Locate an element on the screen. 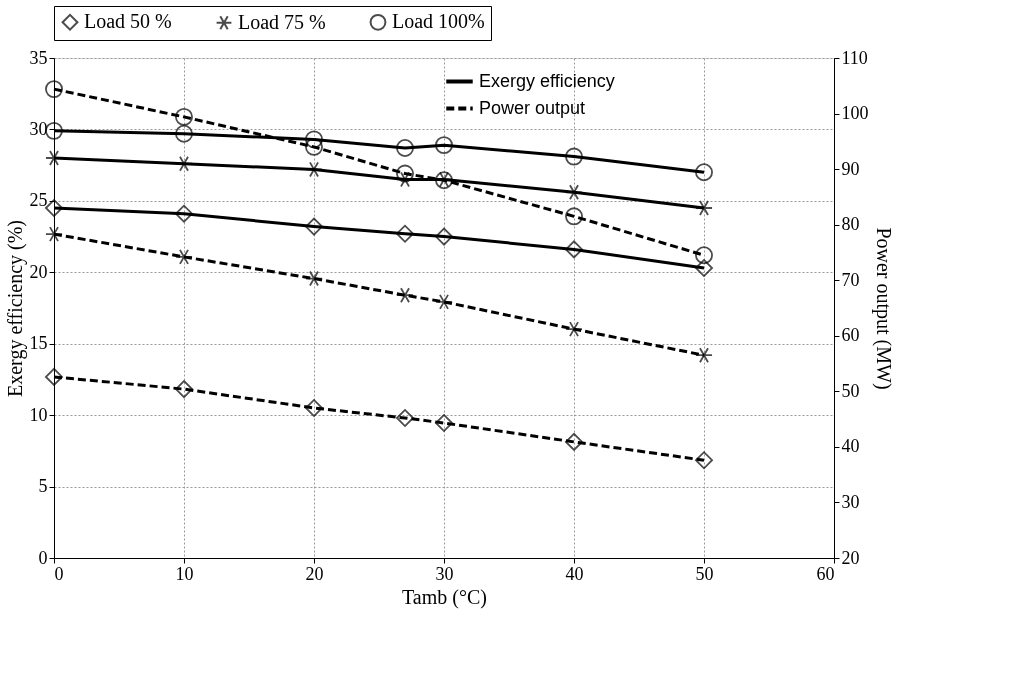  legend-label: Load 100% is located at coordinates (438, 21).